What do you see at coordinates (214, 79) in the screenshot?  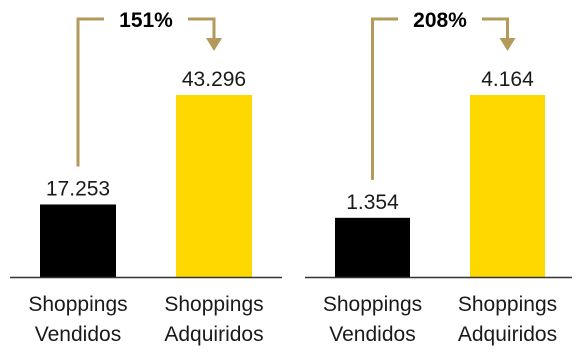 I see `value-label: 43.296` at bounding box center [214, 79].